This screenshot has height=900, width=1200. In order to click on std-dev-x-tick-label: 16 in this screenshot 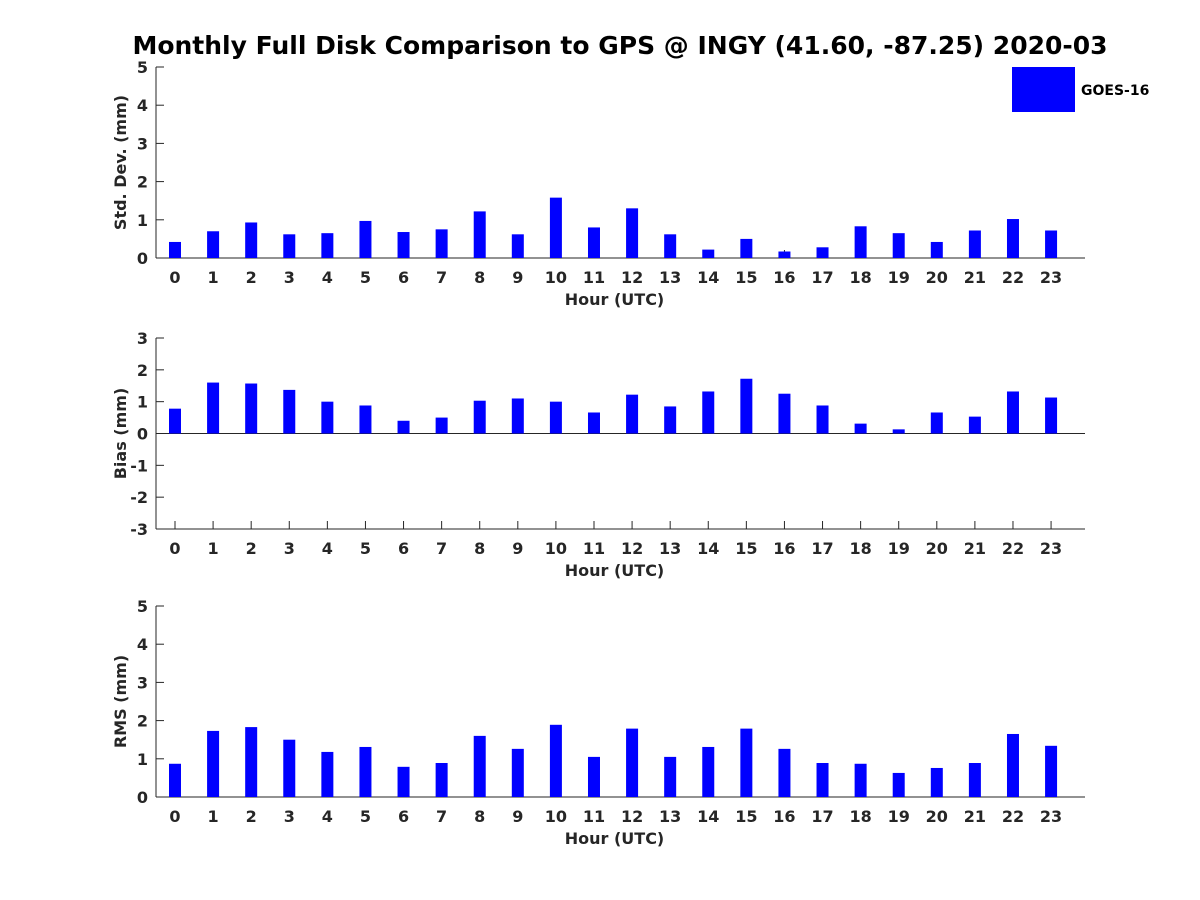, I will do `click(784, 277)`.